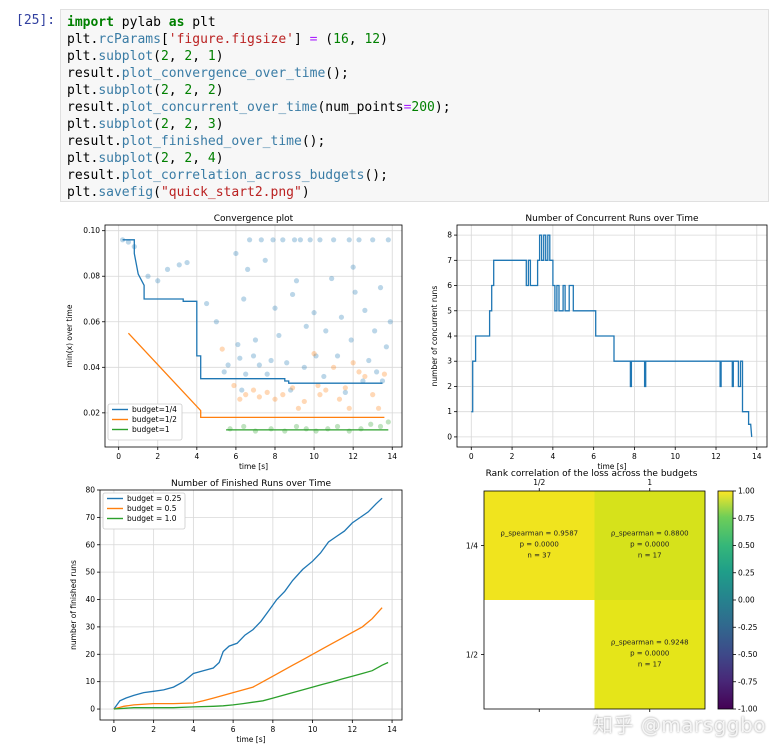 This screenshot has height=754, width=784. I want to click on code-token: 'figure.figsize', so click(231, 39).